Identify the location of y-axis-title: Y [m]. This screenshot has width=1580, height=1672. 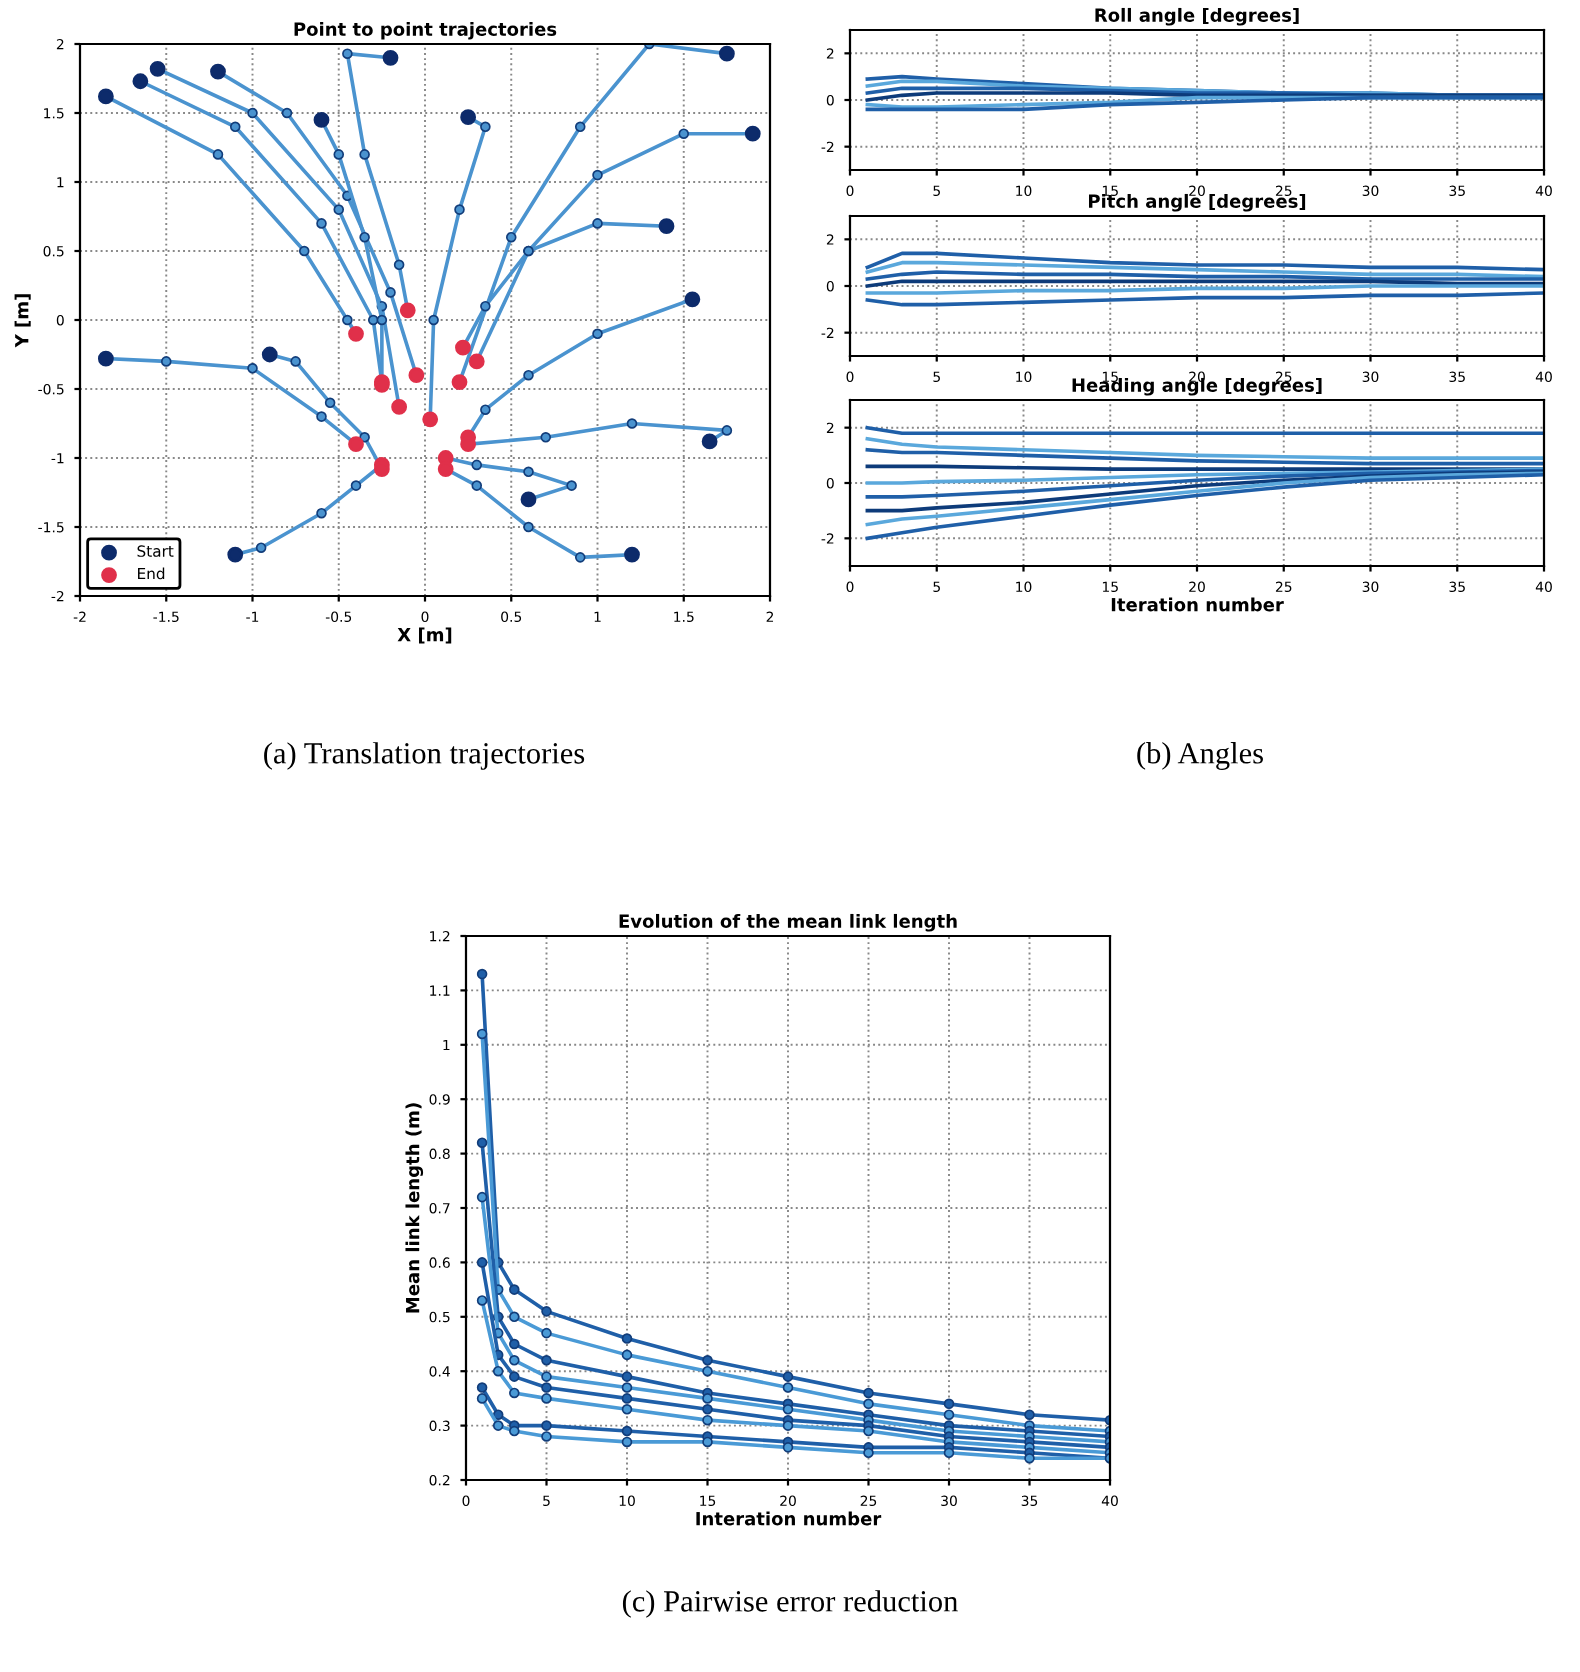
(22, 321).